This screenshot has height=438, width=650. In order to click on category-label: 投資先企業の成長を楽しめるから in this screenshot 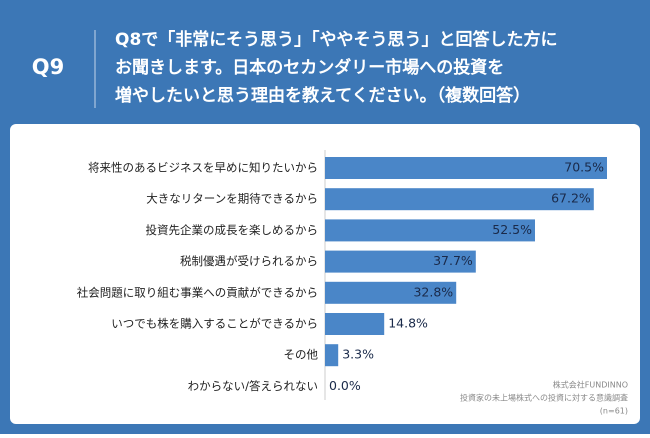, I will do `click(232, 230)`.